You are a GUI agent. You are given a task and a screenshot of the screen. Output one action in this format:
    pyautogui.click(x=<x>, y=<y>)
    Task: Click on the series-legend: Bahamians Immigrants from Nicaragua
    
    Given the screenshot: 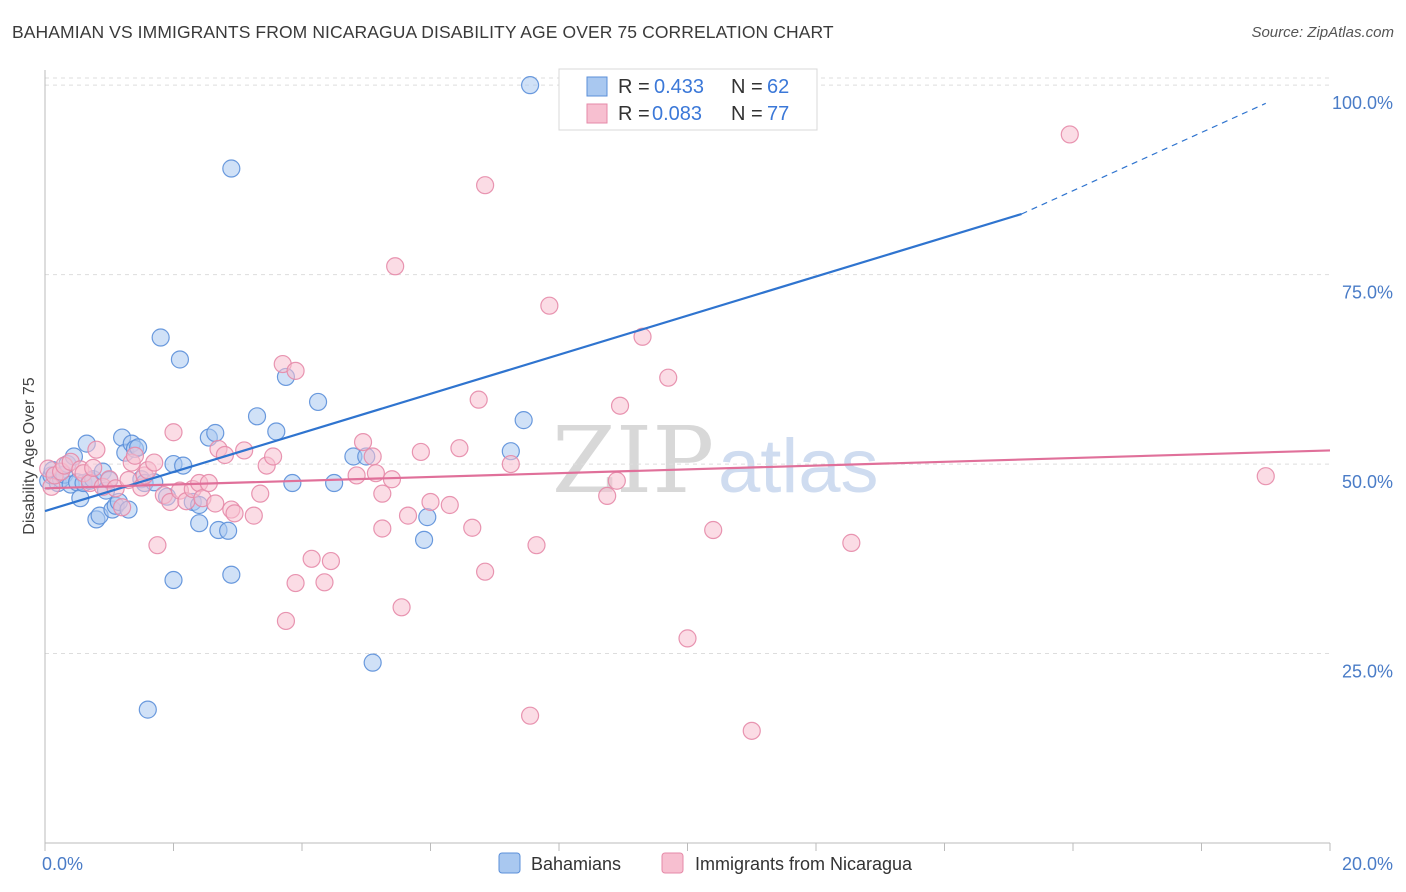 What is the action you would take?
    pyautogui.click(x=705, y=863)
    